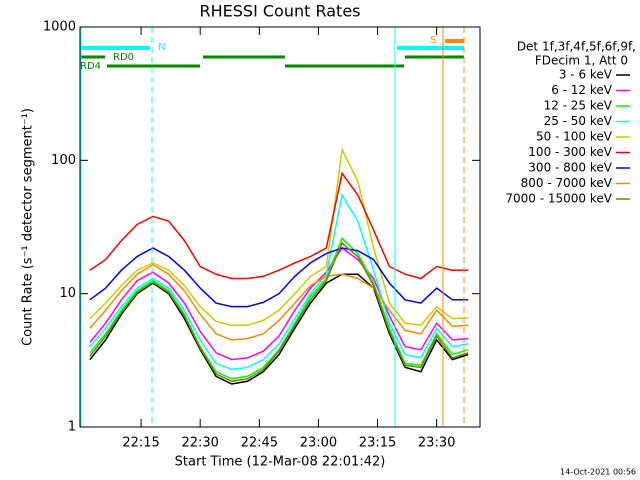 This screenshot has height=480, width=640. Describe the element at coordinates (433, 40) in the screenshot. I see `annotation: S` at that location.